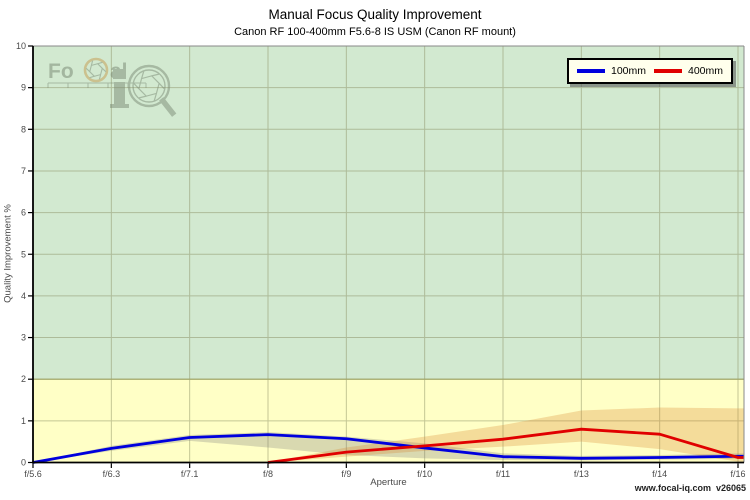 The width and height of the screenshot is (750, 500). What do you see at coordinates (21, 46) in the screenshot?
I see `svg-text: 10` at bounding box center [21, 46].